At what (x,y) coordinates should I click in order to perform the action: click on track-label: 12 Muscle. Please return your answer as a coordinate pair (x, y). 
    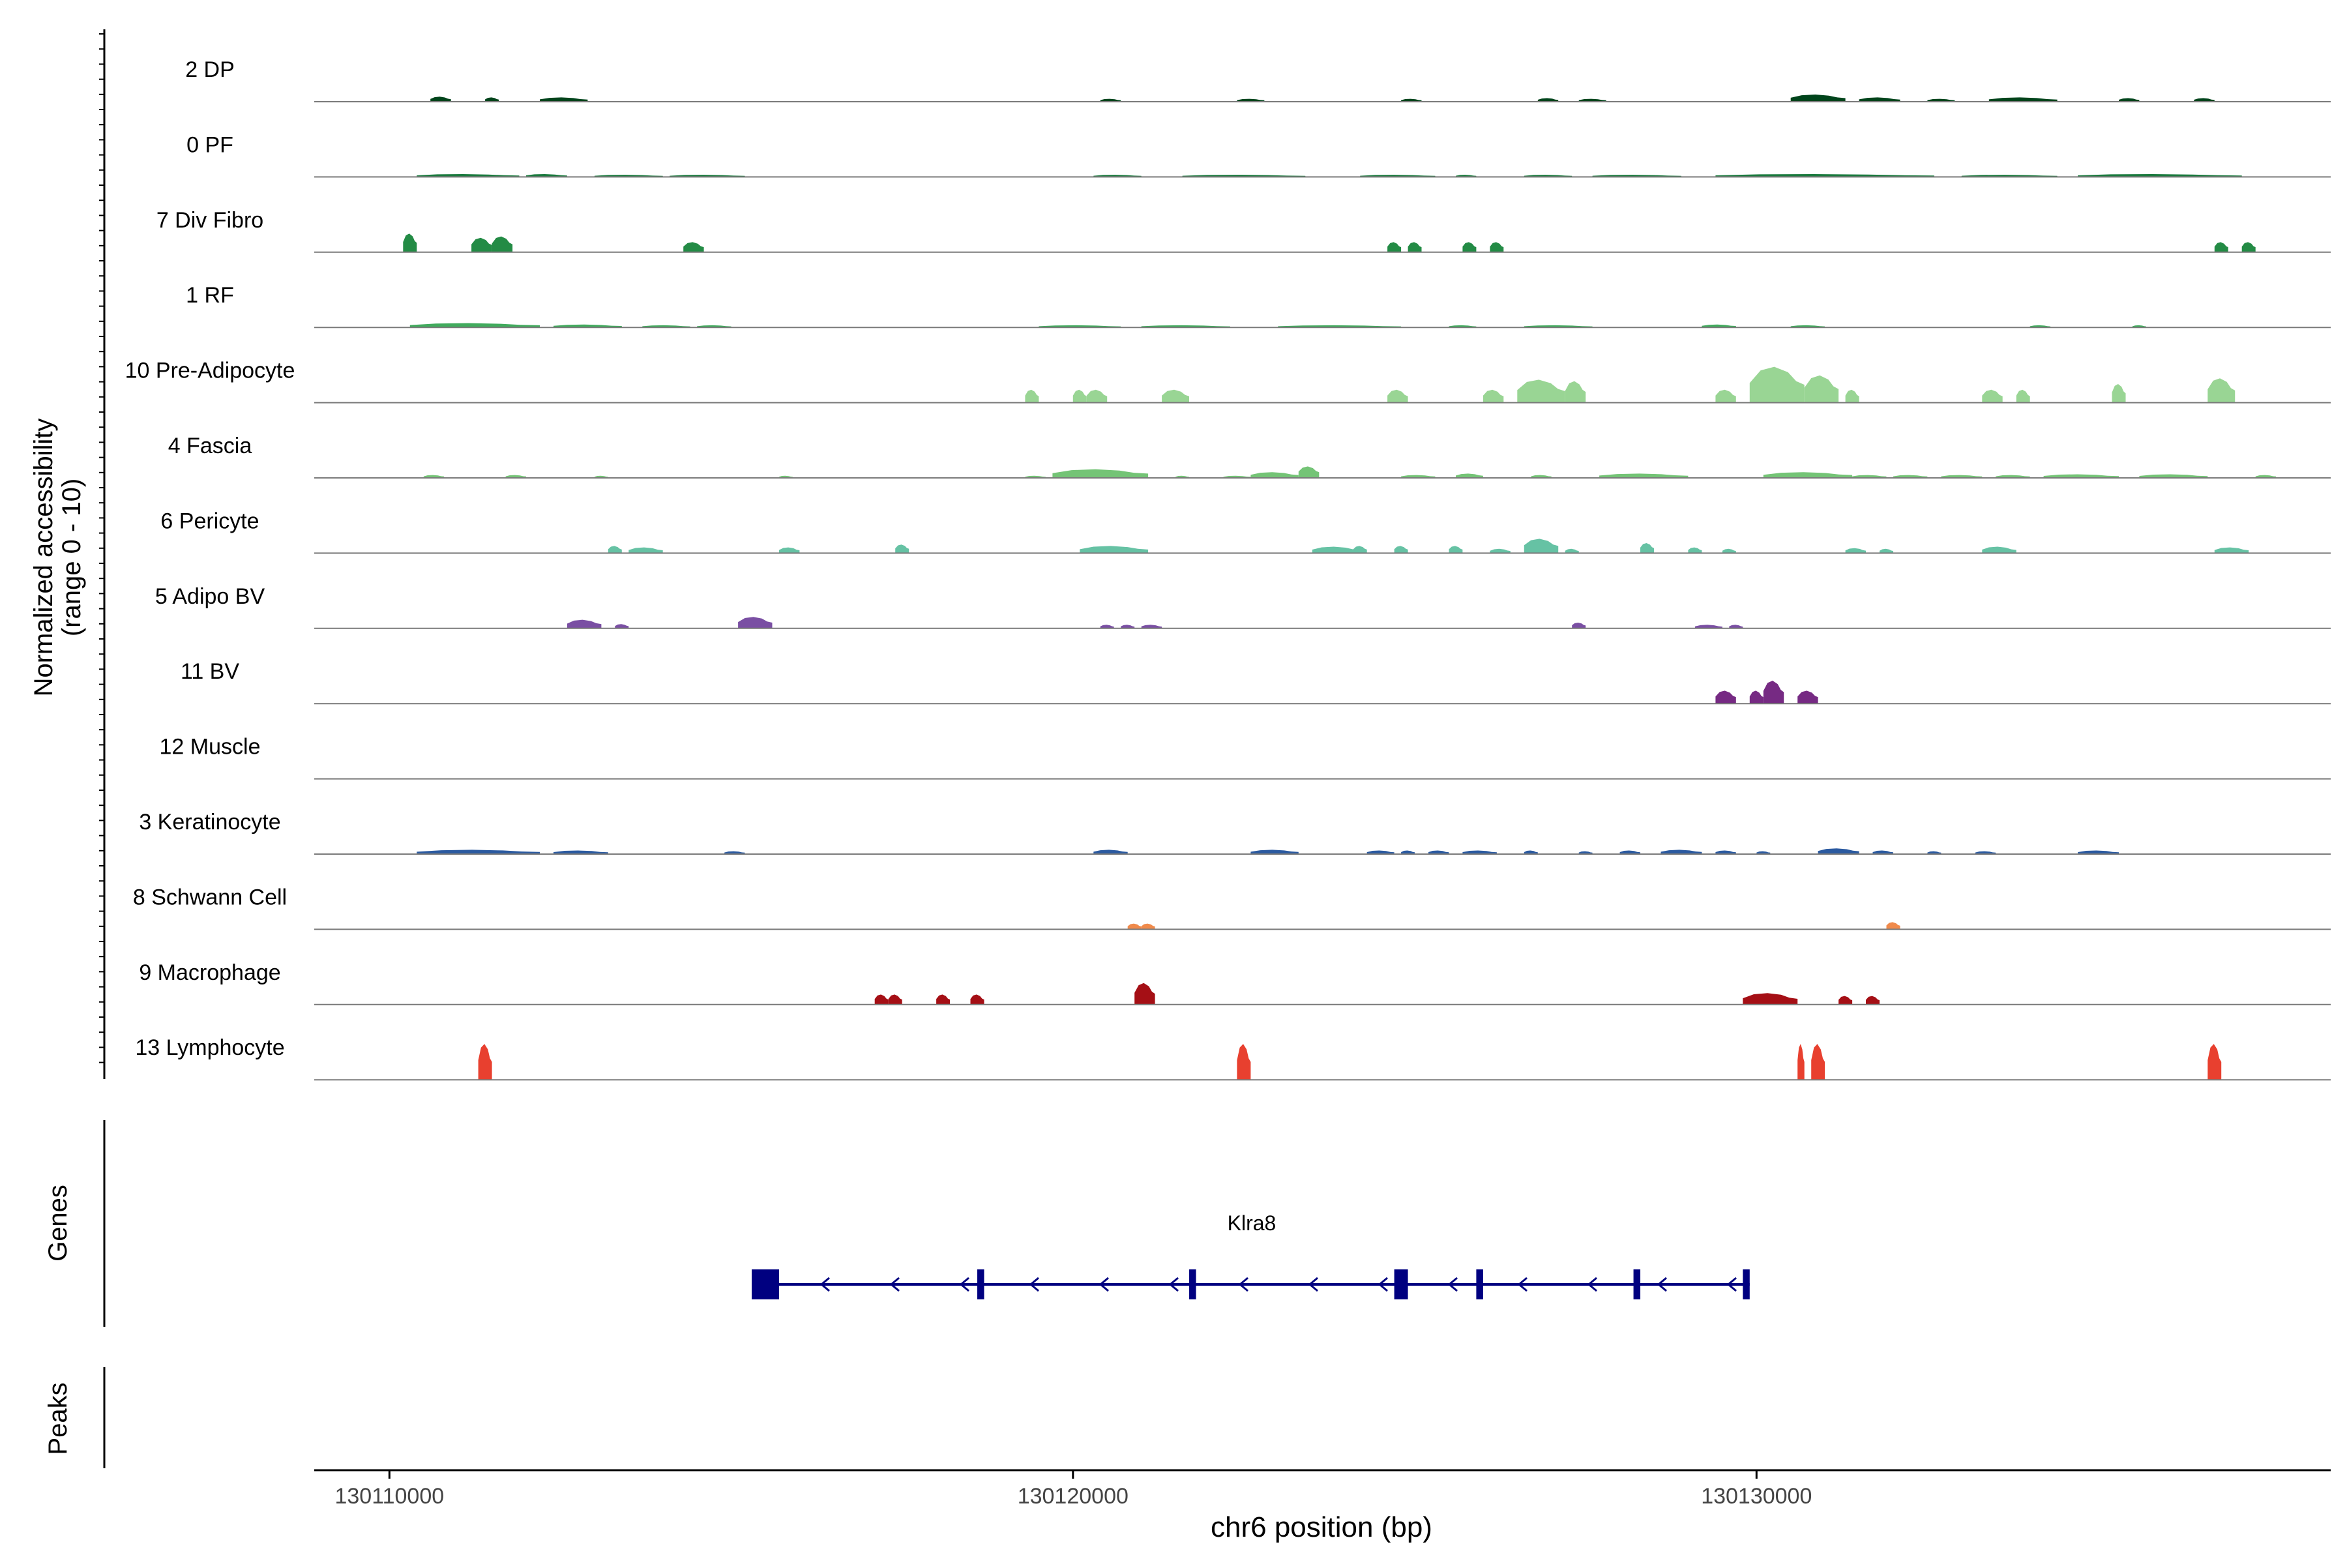
    Looking at the image, I should click on (210, 748).